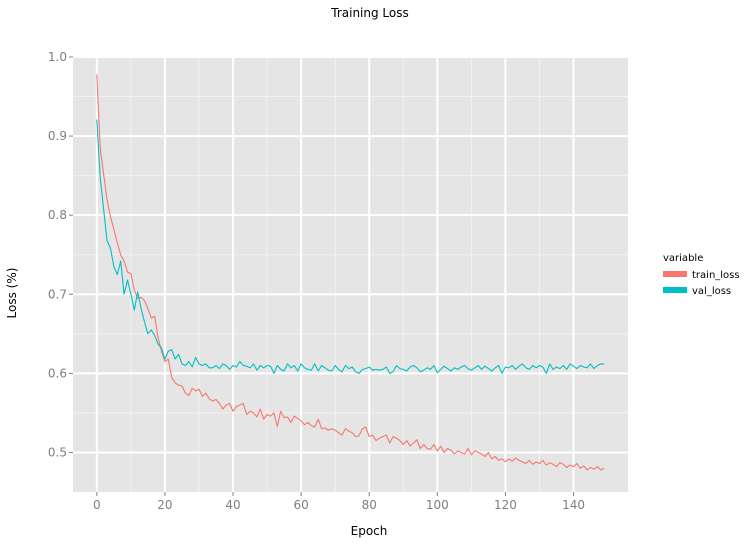 The width and height of the screenshot is (751, 545). What do you see at coordinates (12, 293) in the screenshot?
I see `y-axis-title: Loss (%)` at bounding box center [12, 293].